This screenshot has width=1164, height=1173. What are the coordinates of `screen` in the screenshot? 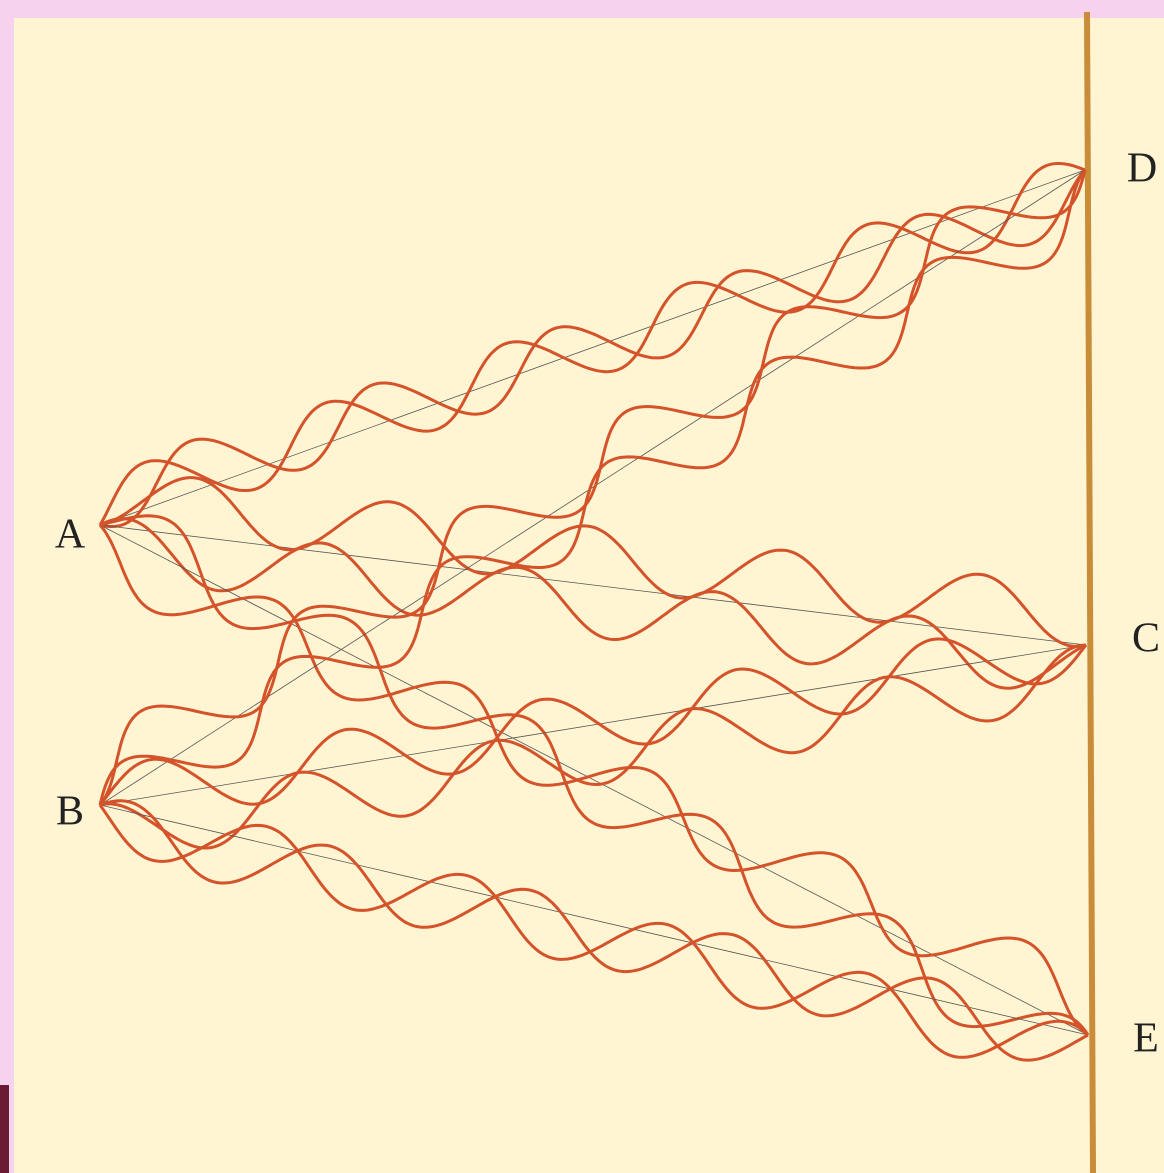 It's located at (1090, 592).